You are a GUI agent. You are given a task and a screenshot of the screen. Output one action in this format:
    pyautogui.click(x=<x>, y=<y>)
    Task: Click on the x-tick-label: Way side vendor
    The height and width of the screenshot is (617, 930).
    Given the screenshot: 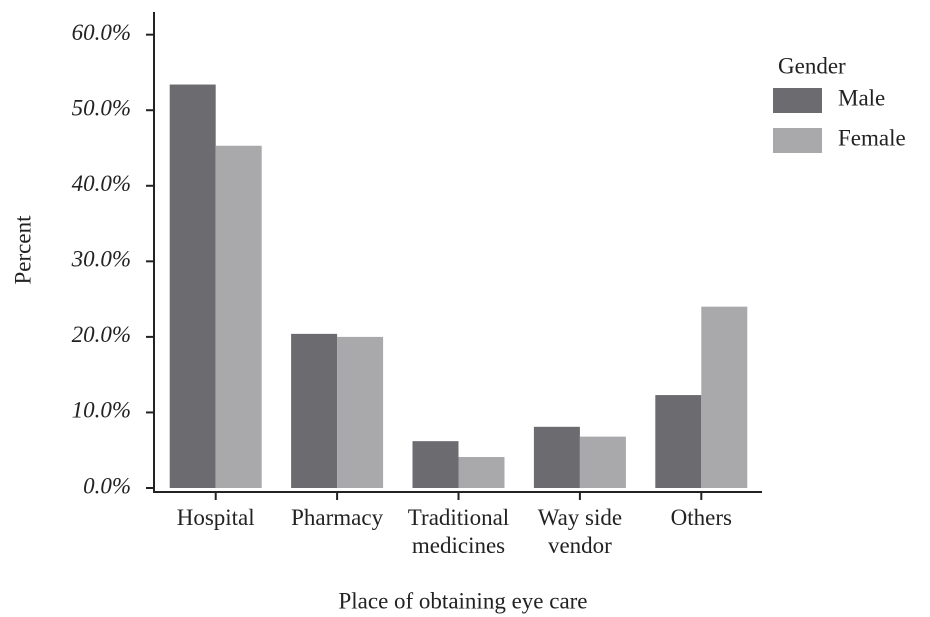 What is the action you would take?
    pyautogui.click(x=580, y=531)
    